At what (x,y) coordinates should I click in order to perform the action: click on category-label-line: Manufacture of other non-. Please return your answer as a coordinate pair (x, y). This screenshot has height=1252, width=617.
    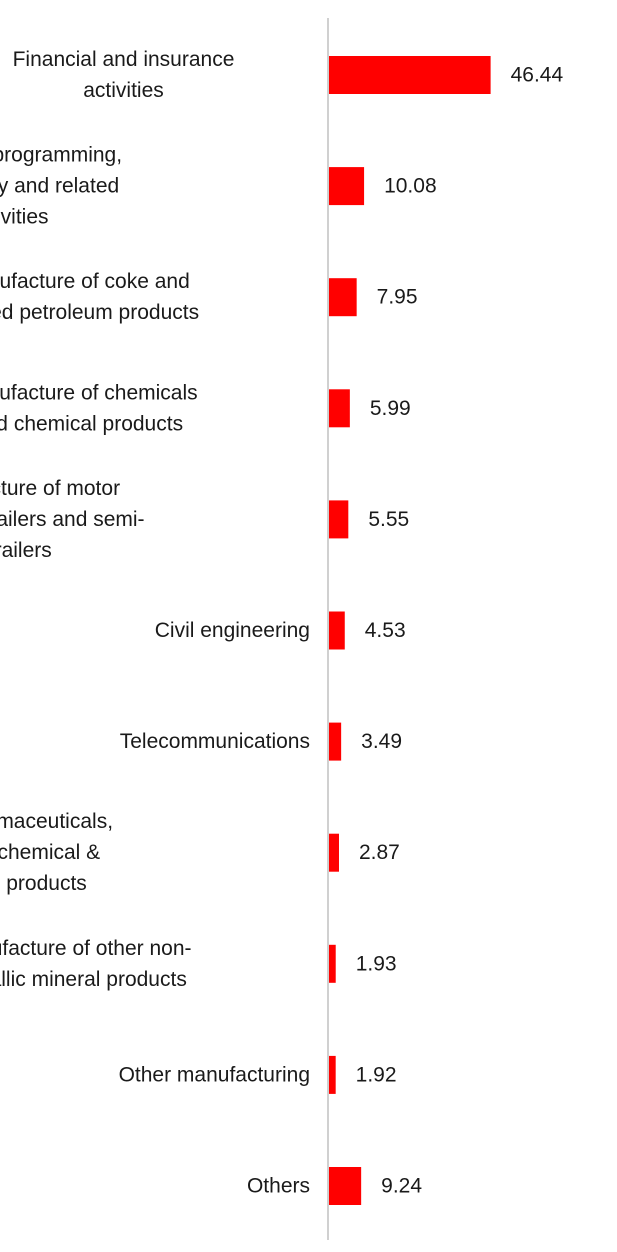
    Looking at the image, I should click on (96, 948).